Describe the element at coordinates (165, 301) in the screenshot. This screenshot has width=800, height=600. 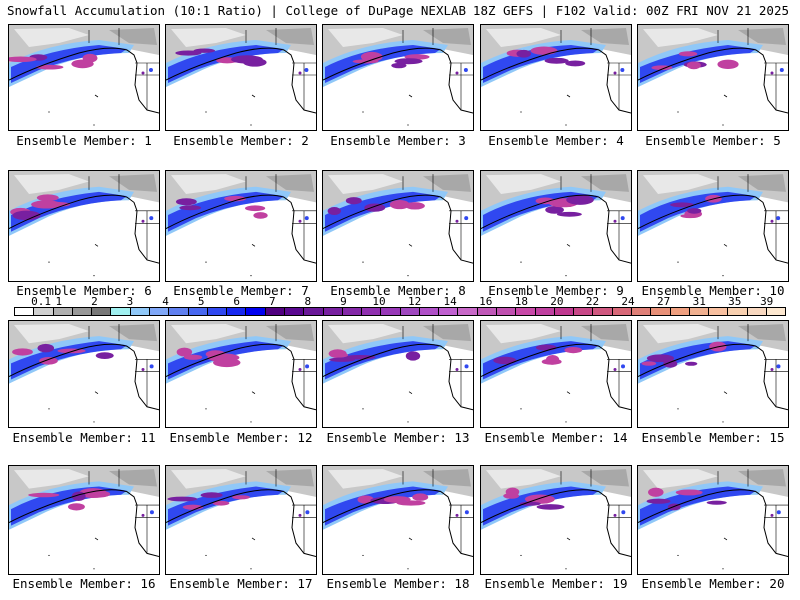
I see `colorbar-tick-label: 4` at that location.